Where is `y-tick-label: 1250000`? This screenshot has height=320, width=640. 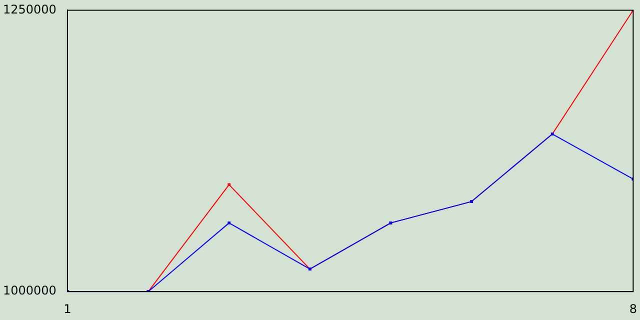
y-tick-label: 1250000 is located at coordinates (29, 9).